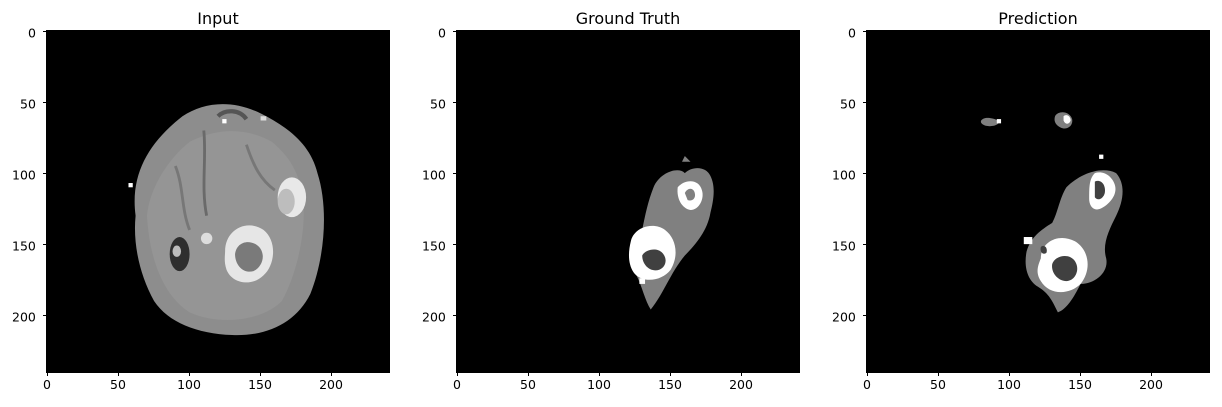 This screenshot has height=407, width=1222. I want to click on panel-title-ground-truth: Ground Truth, so click(628, 18).